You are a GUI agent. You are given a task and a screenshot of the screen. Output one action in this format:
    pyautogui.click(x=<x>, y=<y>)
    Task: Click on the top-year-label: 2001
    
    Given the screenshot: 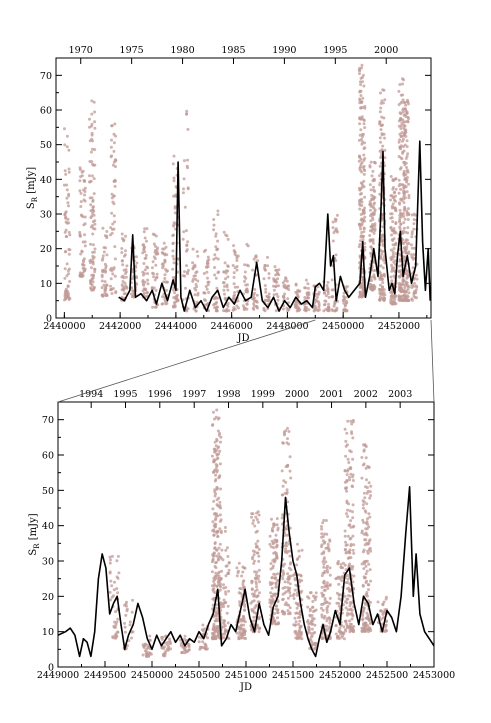 What is the action you would take?
    pyautogui.click(x=331, y=394)
    